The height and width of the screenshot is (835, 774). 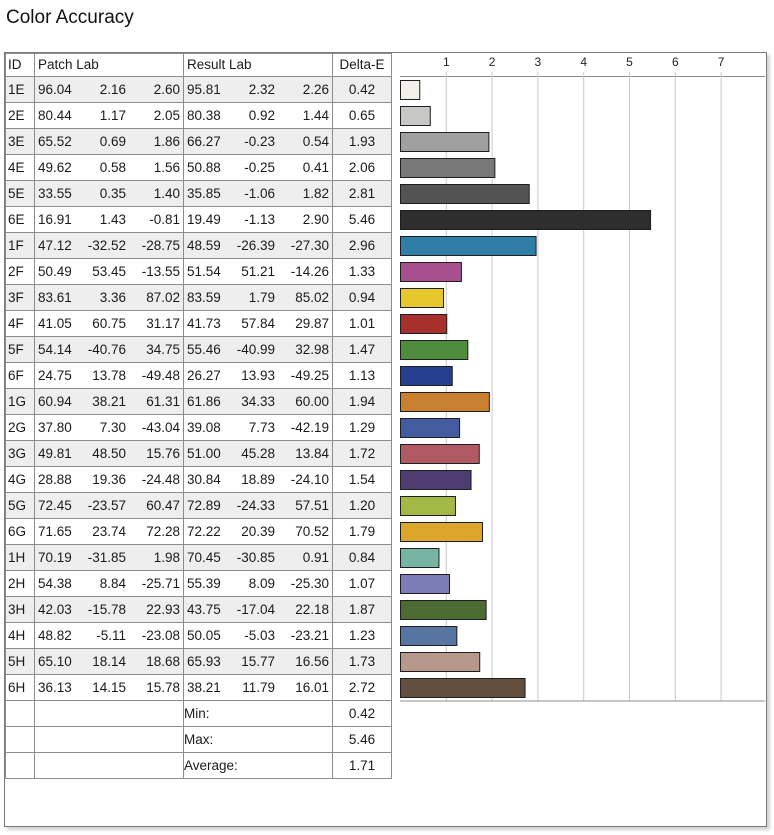 What do you see at coordinates (312, 401) in the screenshot?
I see `result-lab-value: 60.00` at bounding box center [312, 401].